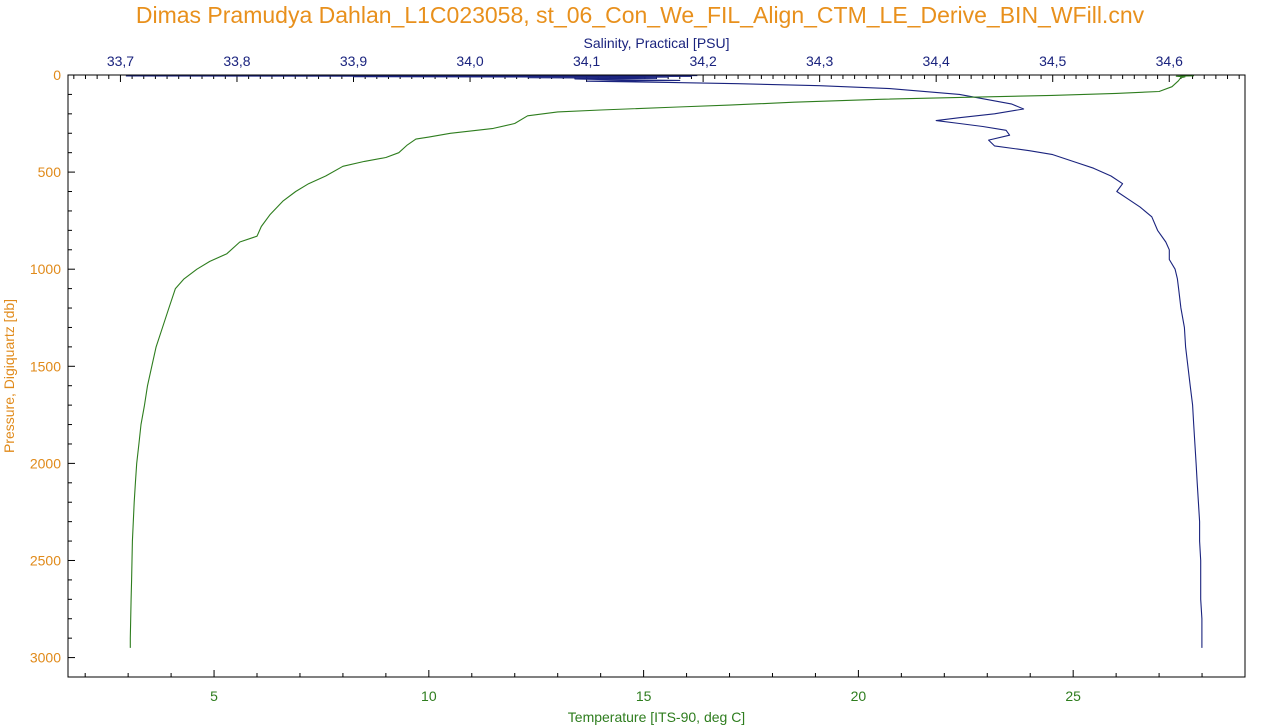  Describe the element at coordinates (656, 43) in the screenshot. I see `salinity-axis-title: Salinity, Practical [PSU]` at that location.